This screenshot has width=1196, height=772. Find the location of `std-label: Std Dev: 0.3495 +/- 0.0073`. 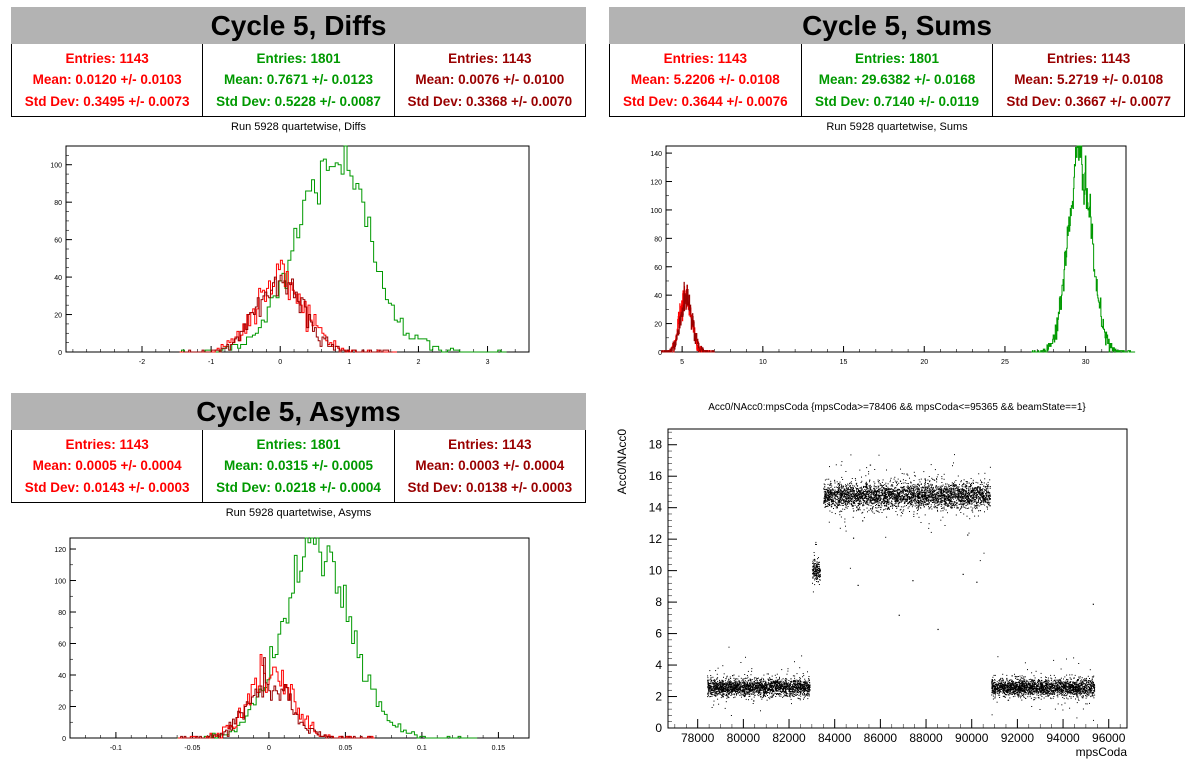

std-label: Std Dev: 0.3495 +/- 0.0073 is located at coordinates (107, 101).